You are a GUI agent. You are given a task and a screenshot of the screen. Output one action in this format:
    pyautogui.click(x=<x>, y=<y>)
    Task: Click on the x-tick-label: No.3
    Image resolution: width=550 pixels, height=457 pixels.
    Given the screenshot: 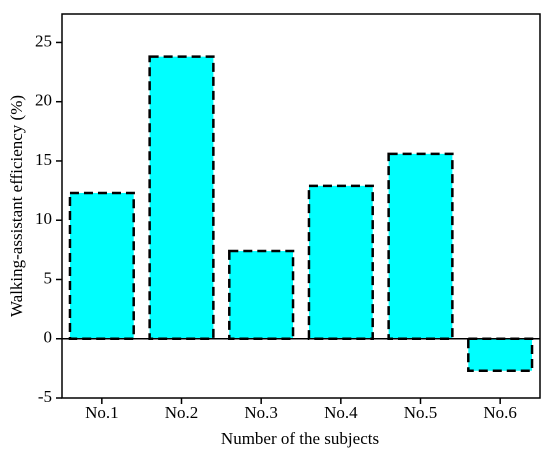 What is the action you would take?
    pyautogui.click(x=261, y=412)
    